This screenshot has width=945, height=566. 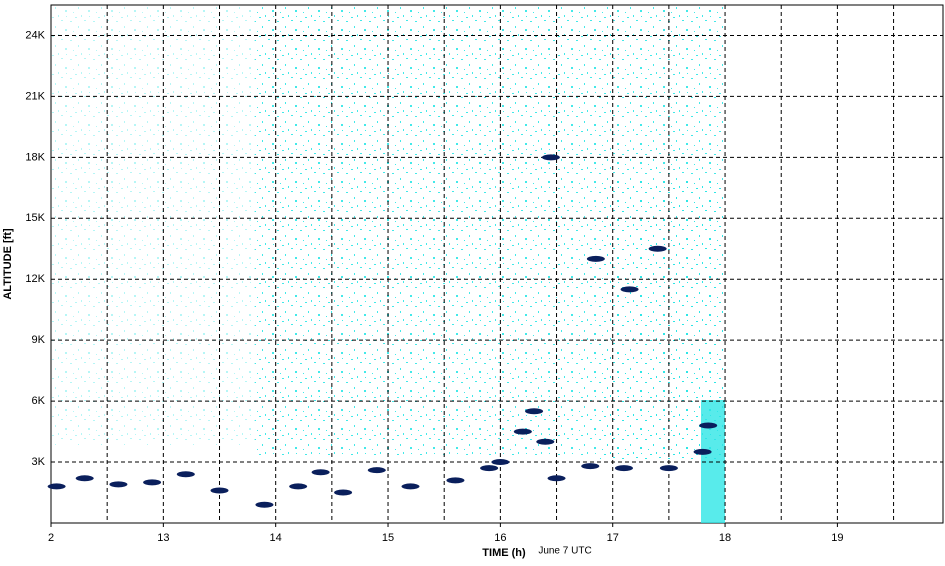 I want to click on y-tick-label: 6K, so click(x=39, y=401).